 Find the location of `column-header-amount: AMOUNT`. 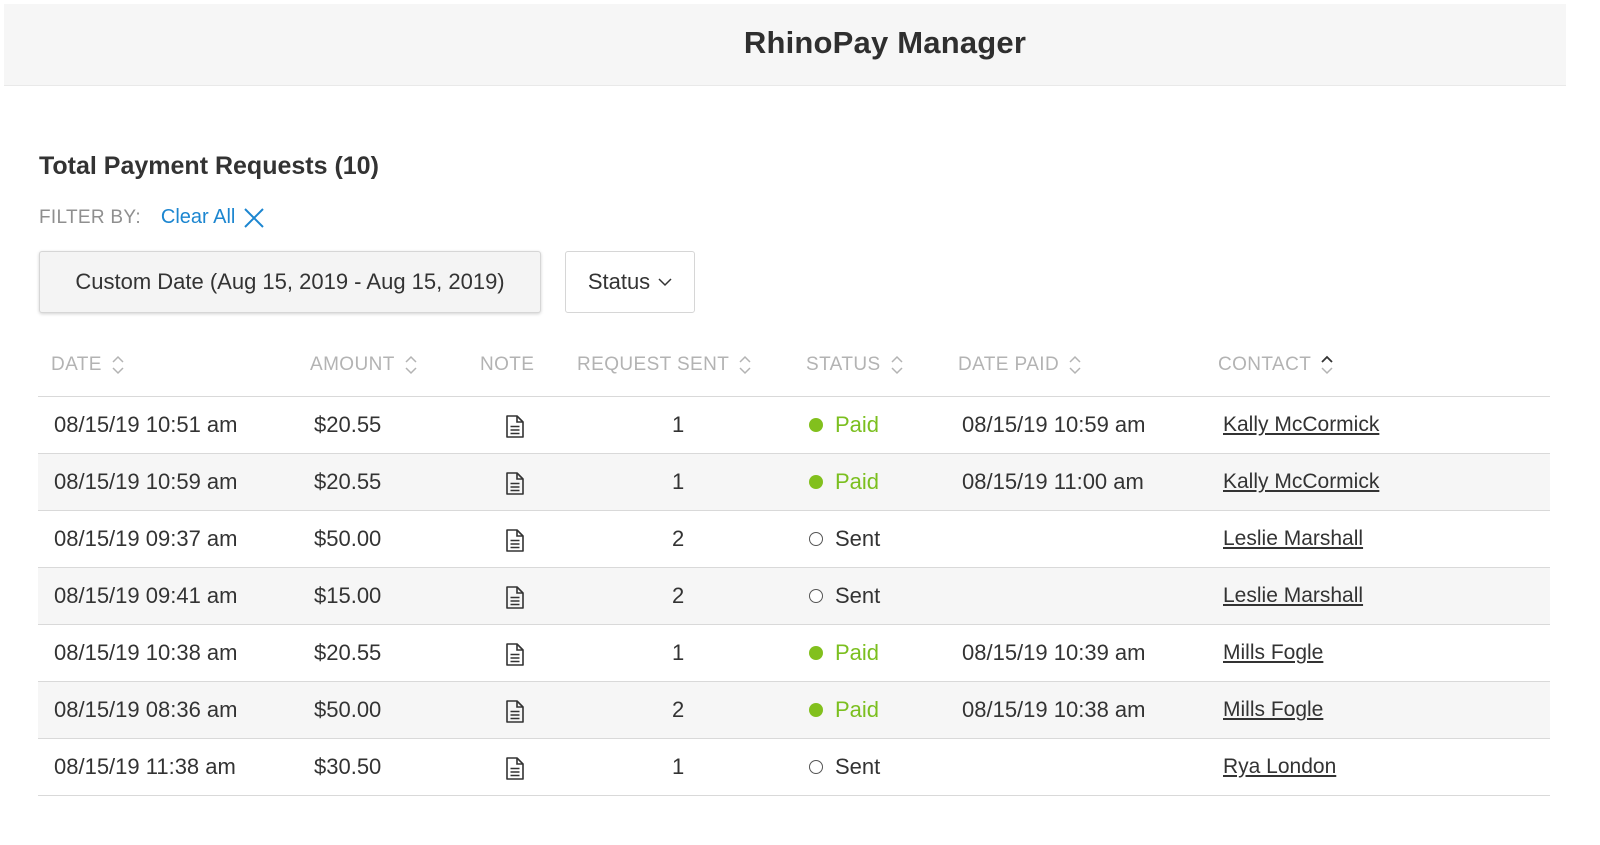

column-header-amount: AMOUNT is located at coordinates (363, 365).